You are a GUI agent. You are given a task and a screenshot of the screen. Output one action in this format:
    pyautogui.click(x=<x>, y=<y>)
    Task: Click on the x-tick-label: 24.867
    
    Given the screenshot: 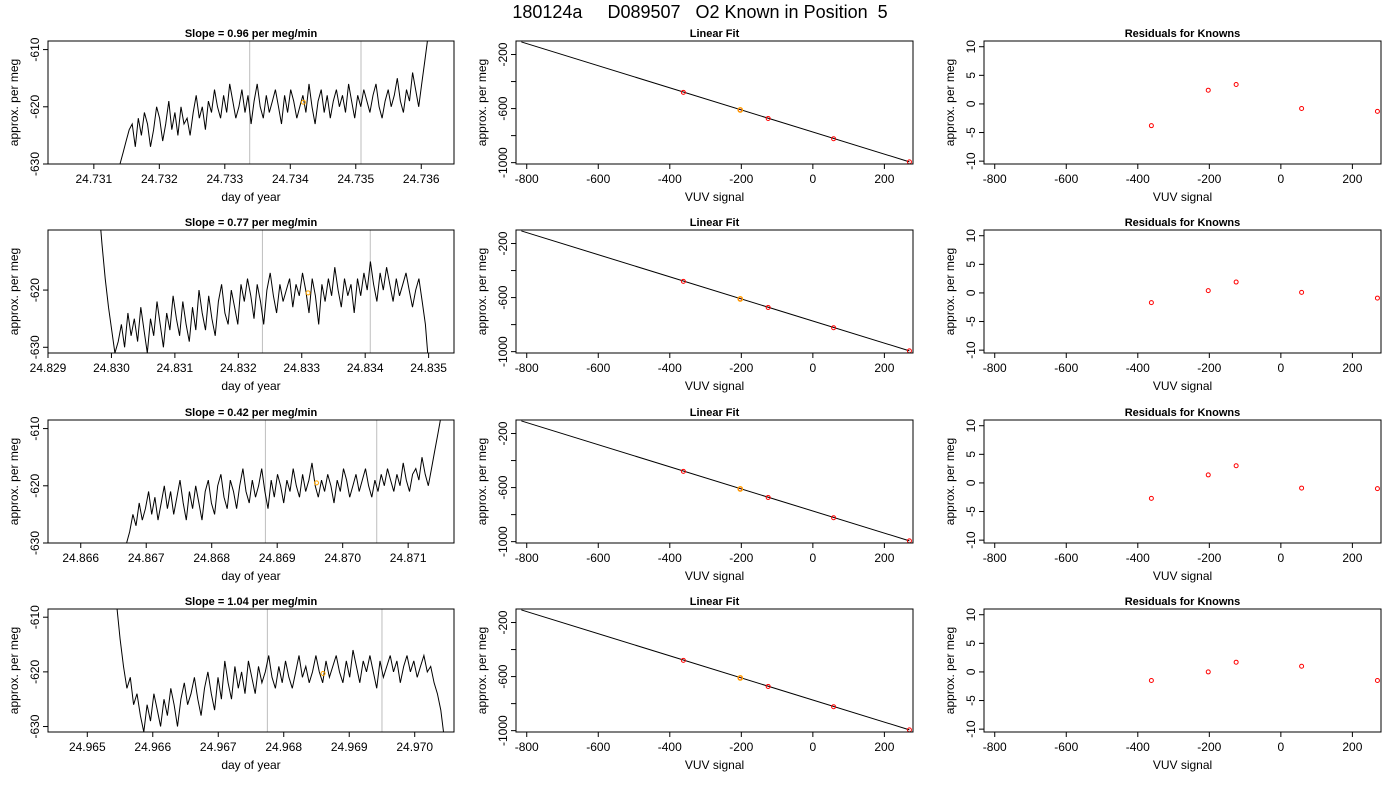 What is the action you would take?
    pyautogui.click(x=146, y=558)
    